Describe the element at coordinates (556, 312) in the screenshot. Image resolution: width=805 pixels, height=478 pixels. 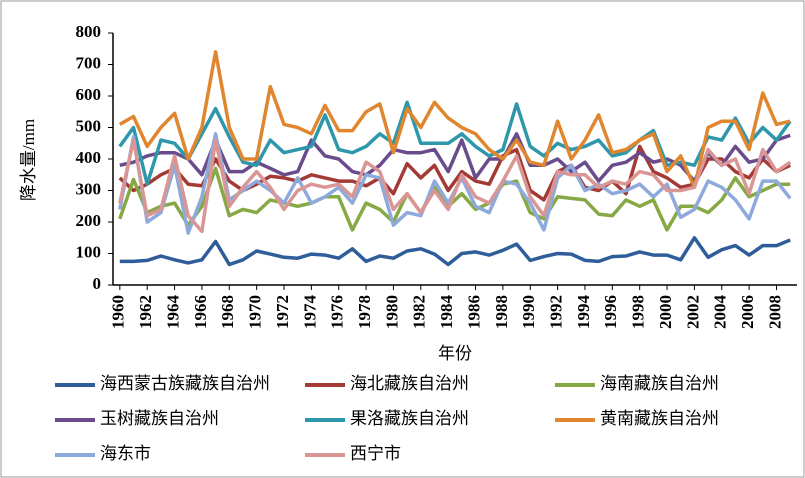
I see `x-tick-label: 1992` at that location.